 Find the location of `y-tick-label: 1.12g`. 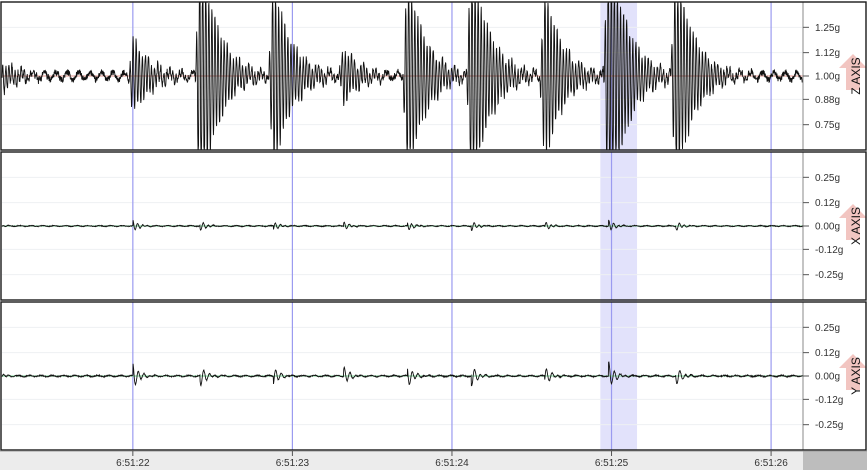

y-tick-label: 1.12g is located at coordinates (827, 53).